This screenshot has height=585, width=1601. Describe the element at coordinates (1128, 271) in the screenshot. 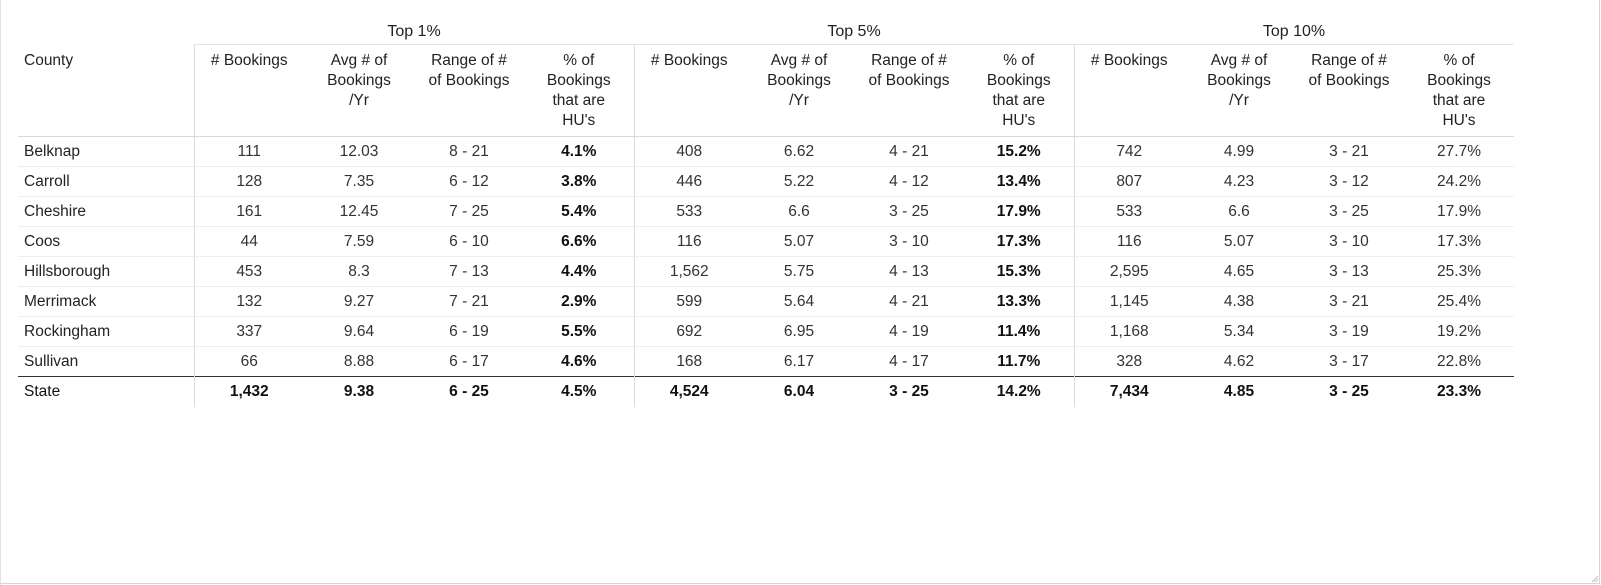

I see `cell-bookings: 2,595` at that location.